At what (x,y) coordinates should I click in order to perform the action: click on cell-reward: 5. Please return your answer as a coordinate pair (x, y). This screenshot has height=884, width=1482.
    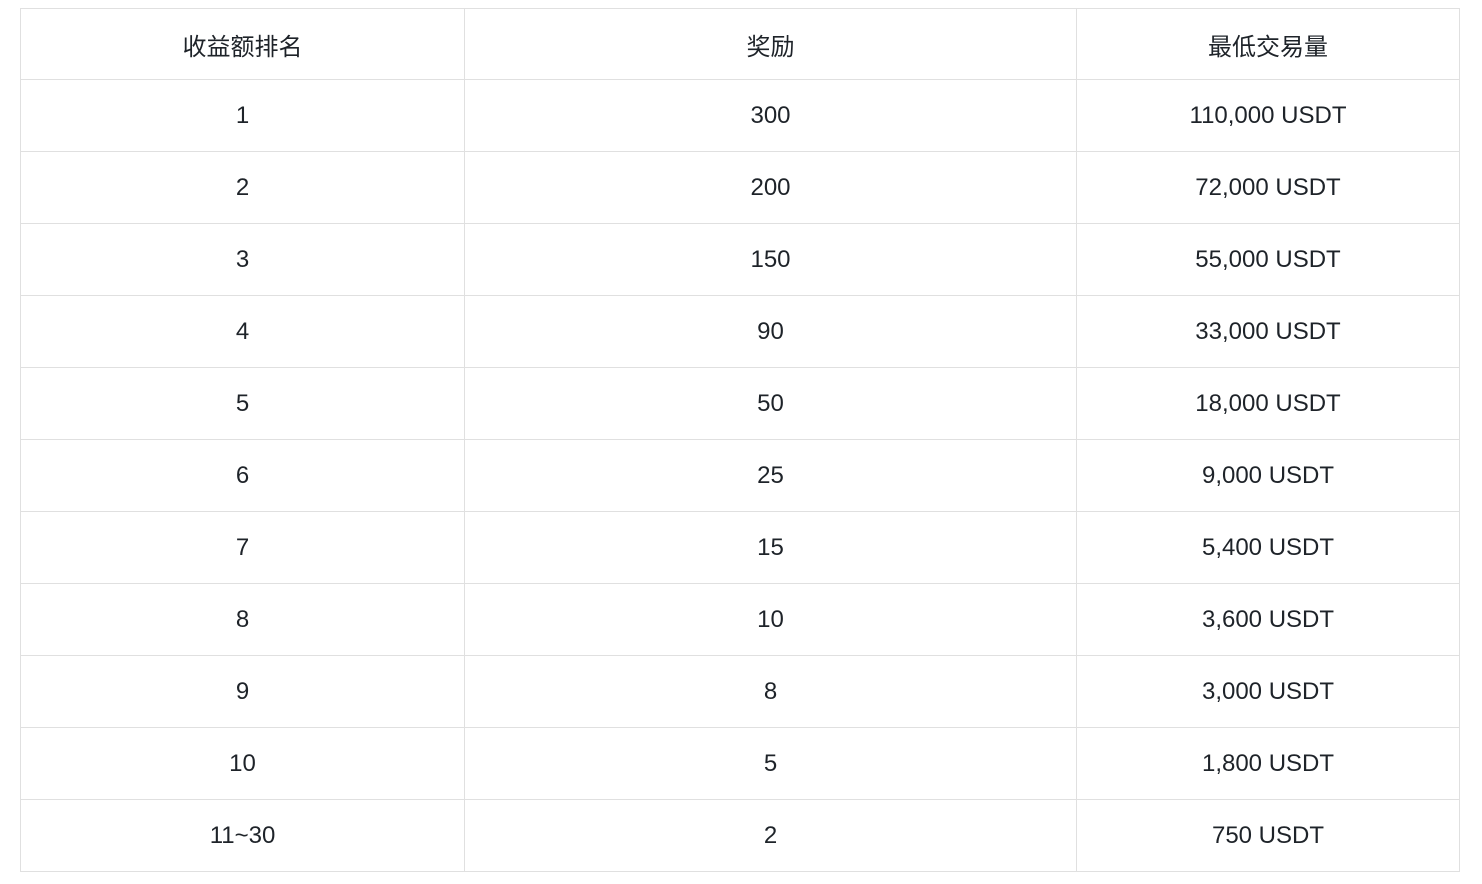
    Looking at the image, I should click on (770, 763).